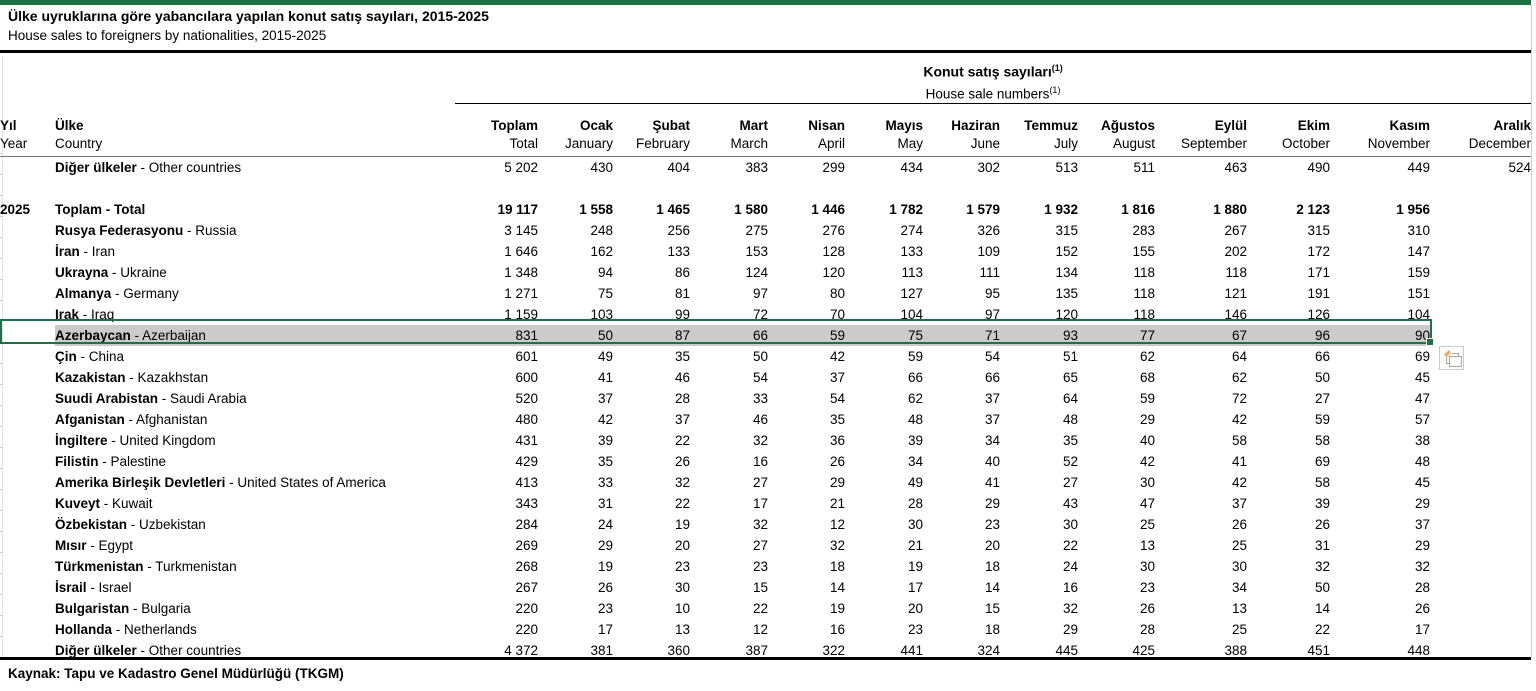 The image size is (1536, 691). What do you see at coordinates (1322, 545) in the screenshot?
I see `cell-month-value: 31` at bounding box center [1322, 545].